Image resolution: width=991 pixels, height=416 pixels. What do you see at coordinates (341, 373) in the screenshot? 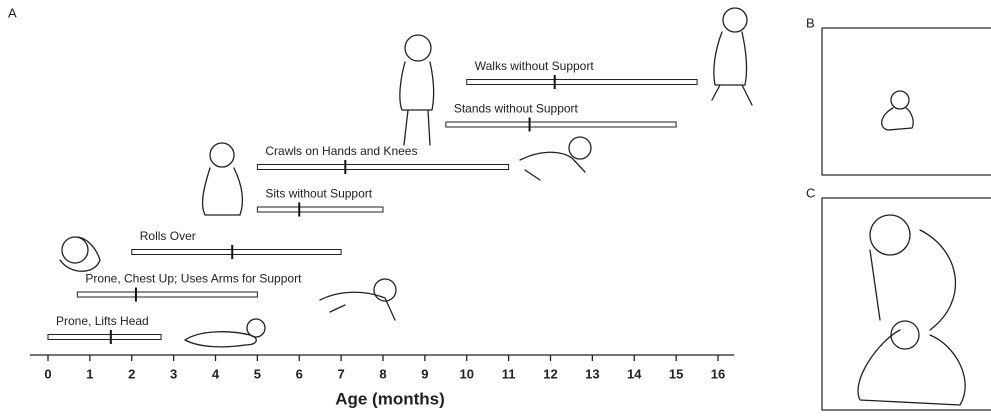
I see `x-tick-label: 7` at bounding box center [341, 373].